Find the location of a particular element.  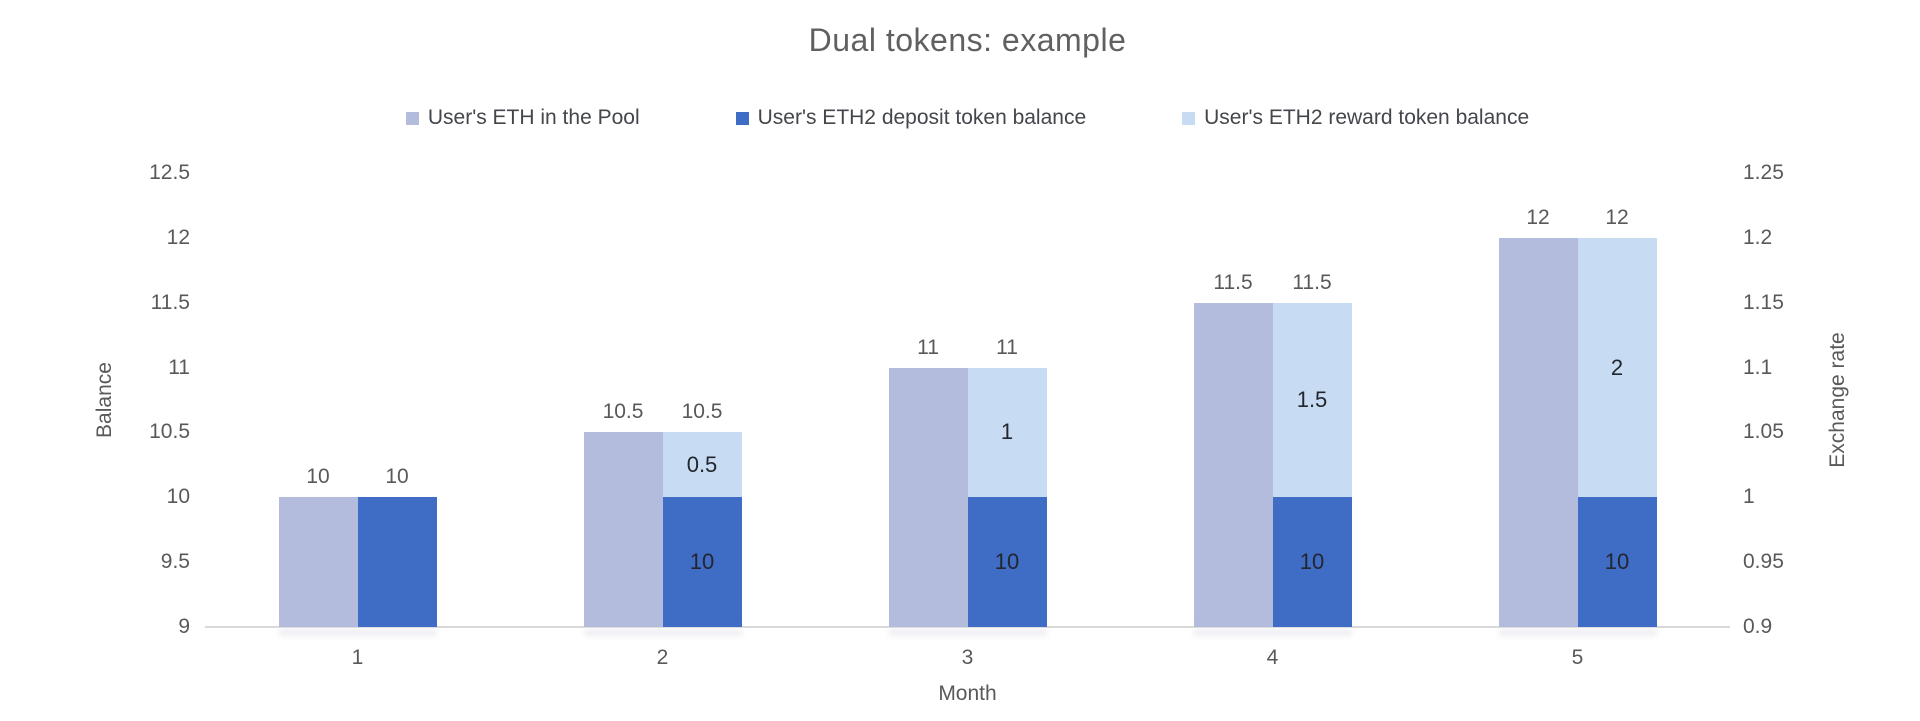

y-axis-left-tick: 9.5 is located at coordinates (175, 562).